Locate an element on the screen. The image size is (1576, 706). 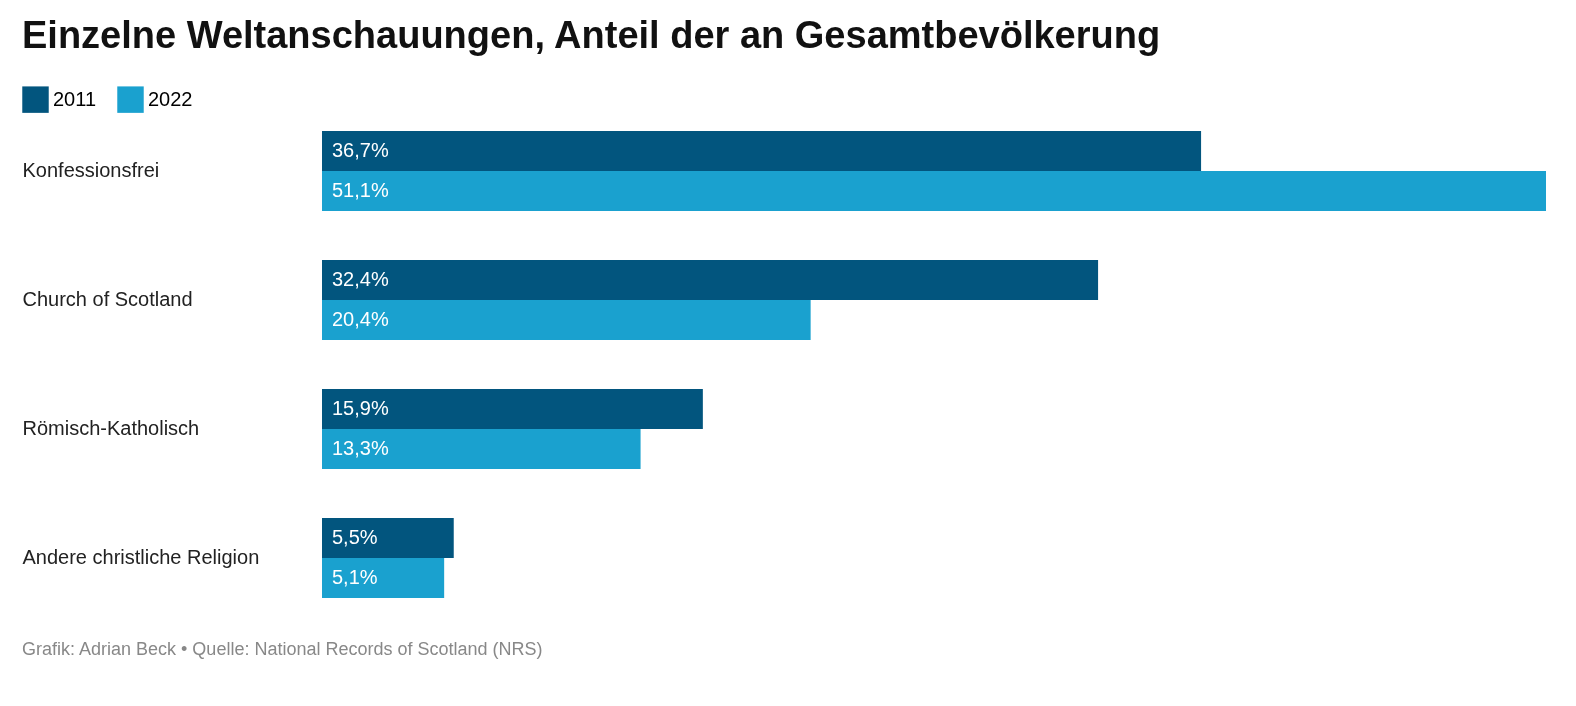
legend-label: 2022 is located at coordinates (170, 98).